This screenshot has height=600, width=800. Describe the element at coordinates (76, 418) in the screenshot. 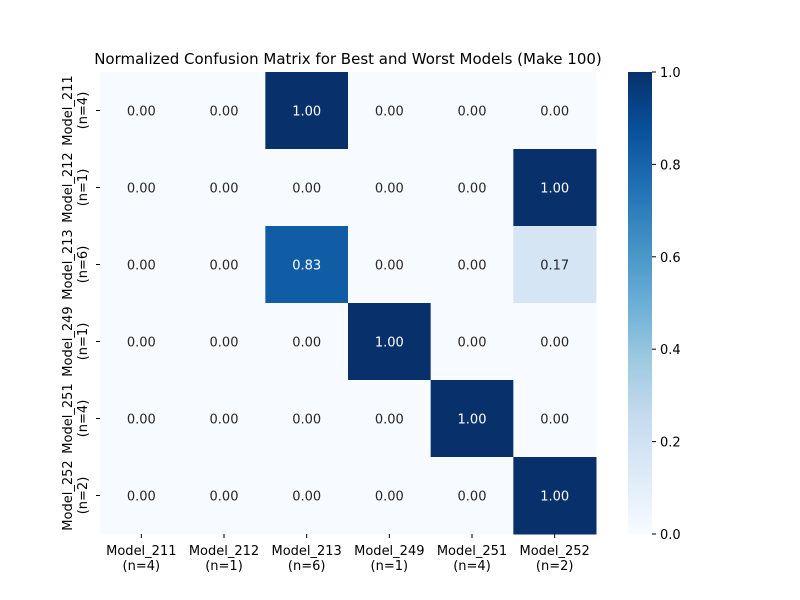

I see `y-tick-label: Model_251(n=4)` at that location.